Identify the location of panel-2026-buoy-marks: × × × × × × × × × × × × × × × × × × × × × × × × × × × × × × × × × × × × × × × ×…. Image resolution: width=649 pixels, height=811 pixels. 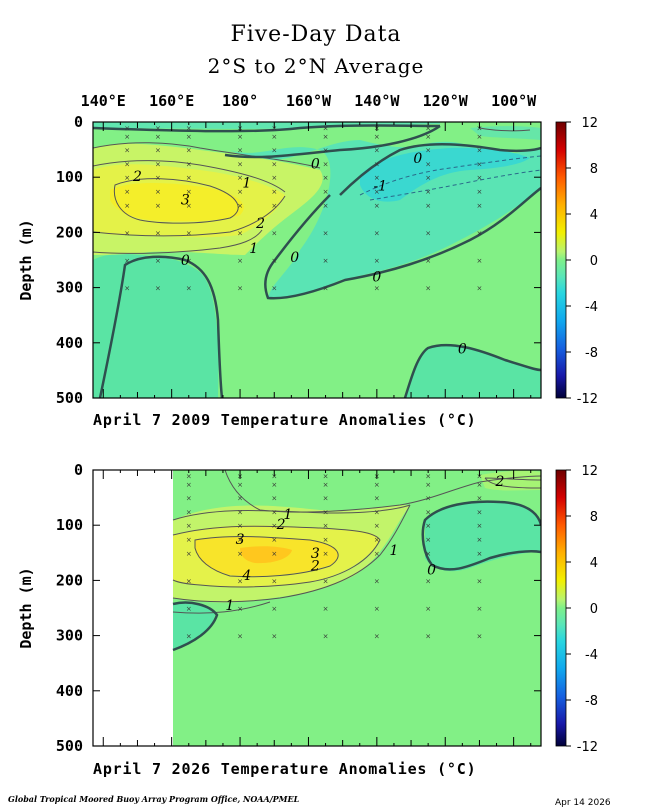
(334, 557).